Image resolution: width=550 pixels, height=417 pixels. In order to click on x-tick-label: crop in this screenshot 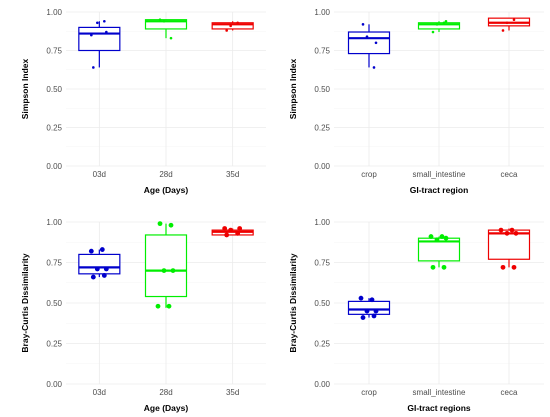, I will do `click(369, 174)`.